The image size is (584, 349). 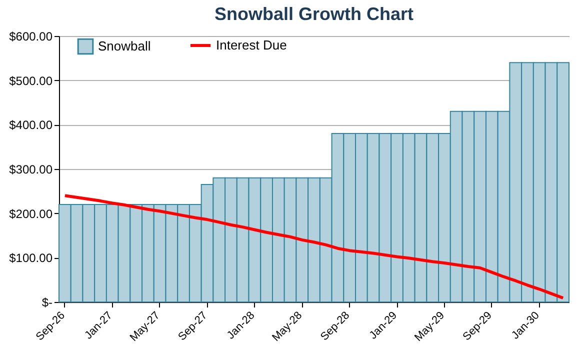 What do you see at coordinates (124, 46) in the screenshot?
I see `legend-label: Snowball` at bounding box center [124, 46].